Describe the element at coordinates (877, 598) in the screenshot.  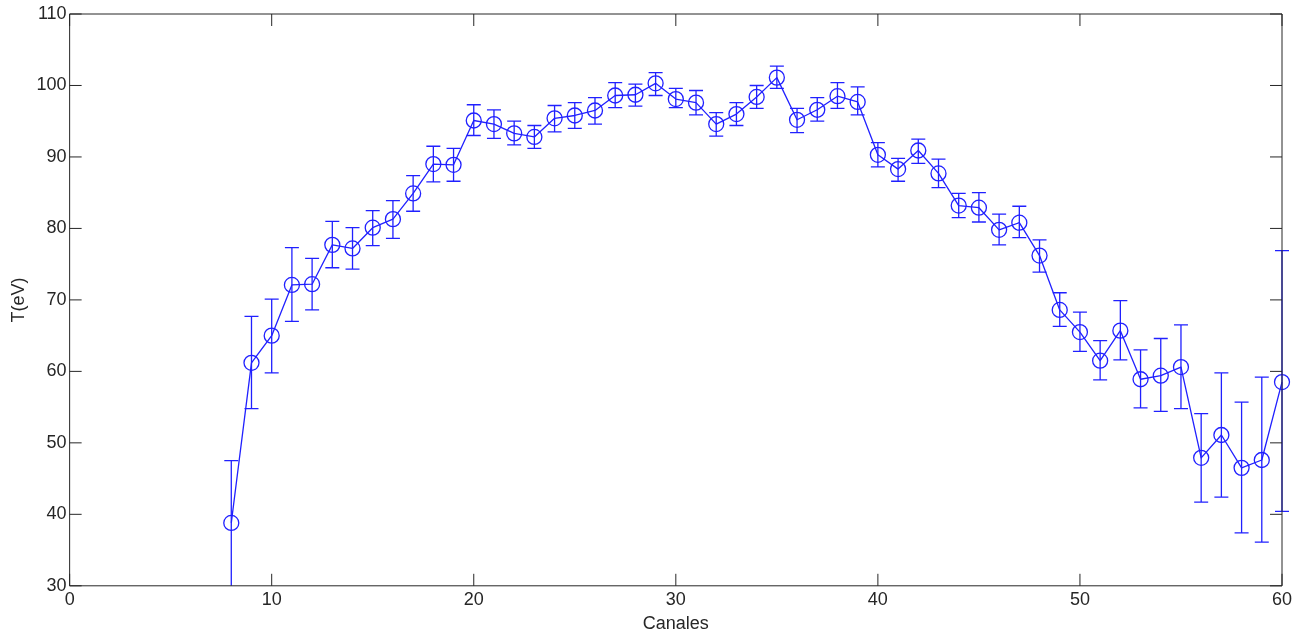
I see `x-tick-label: 40` at that location.